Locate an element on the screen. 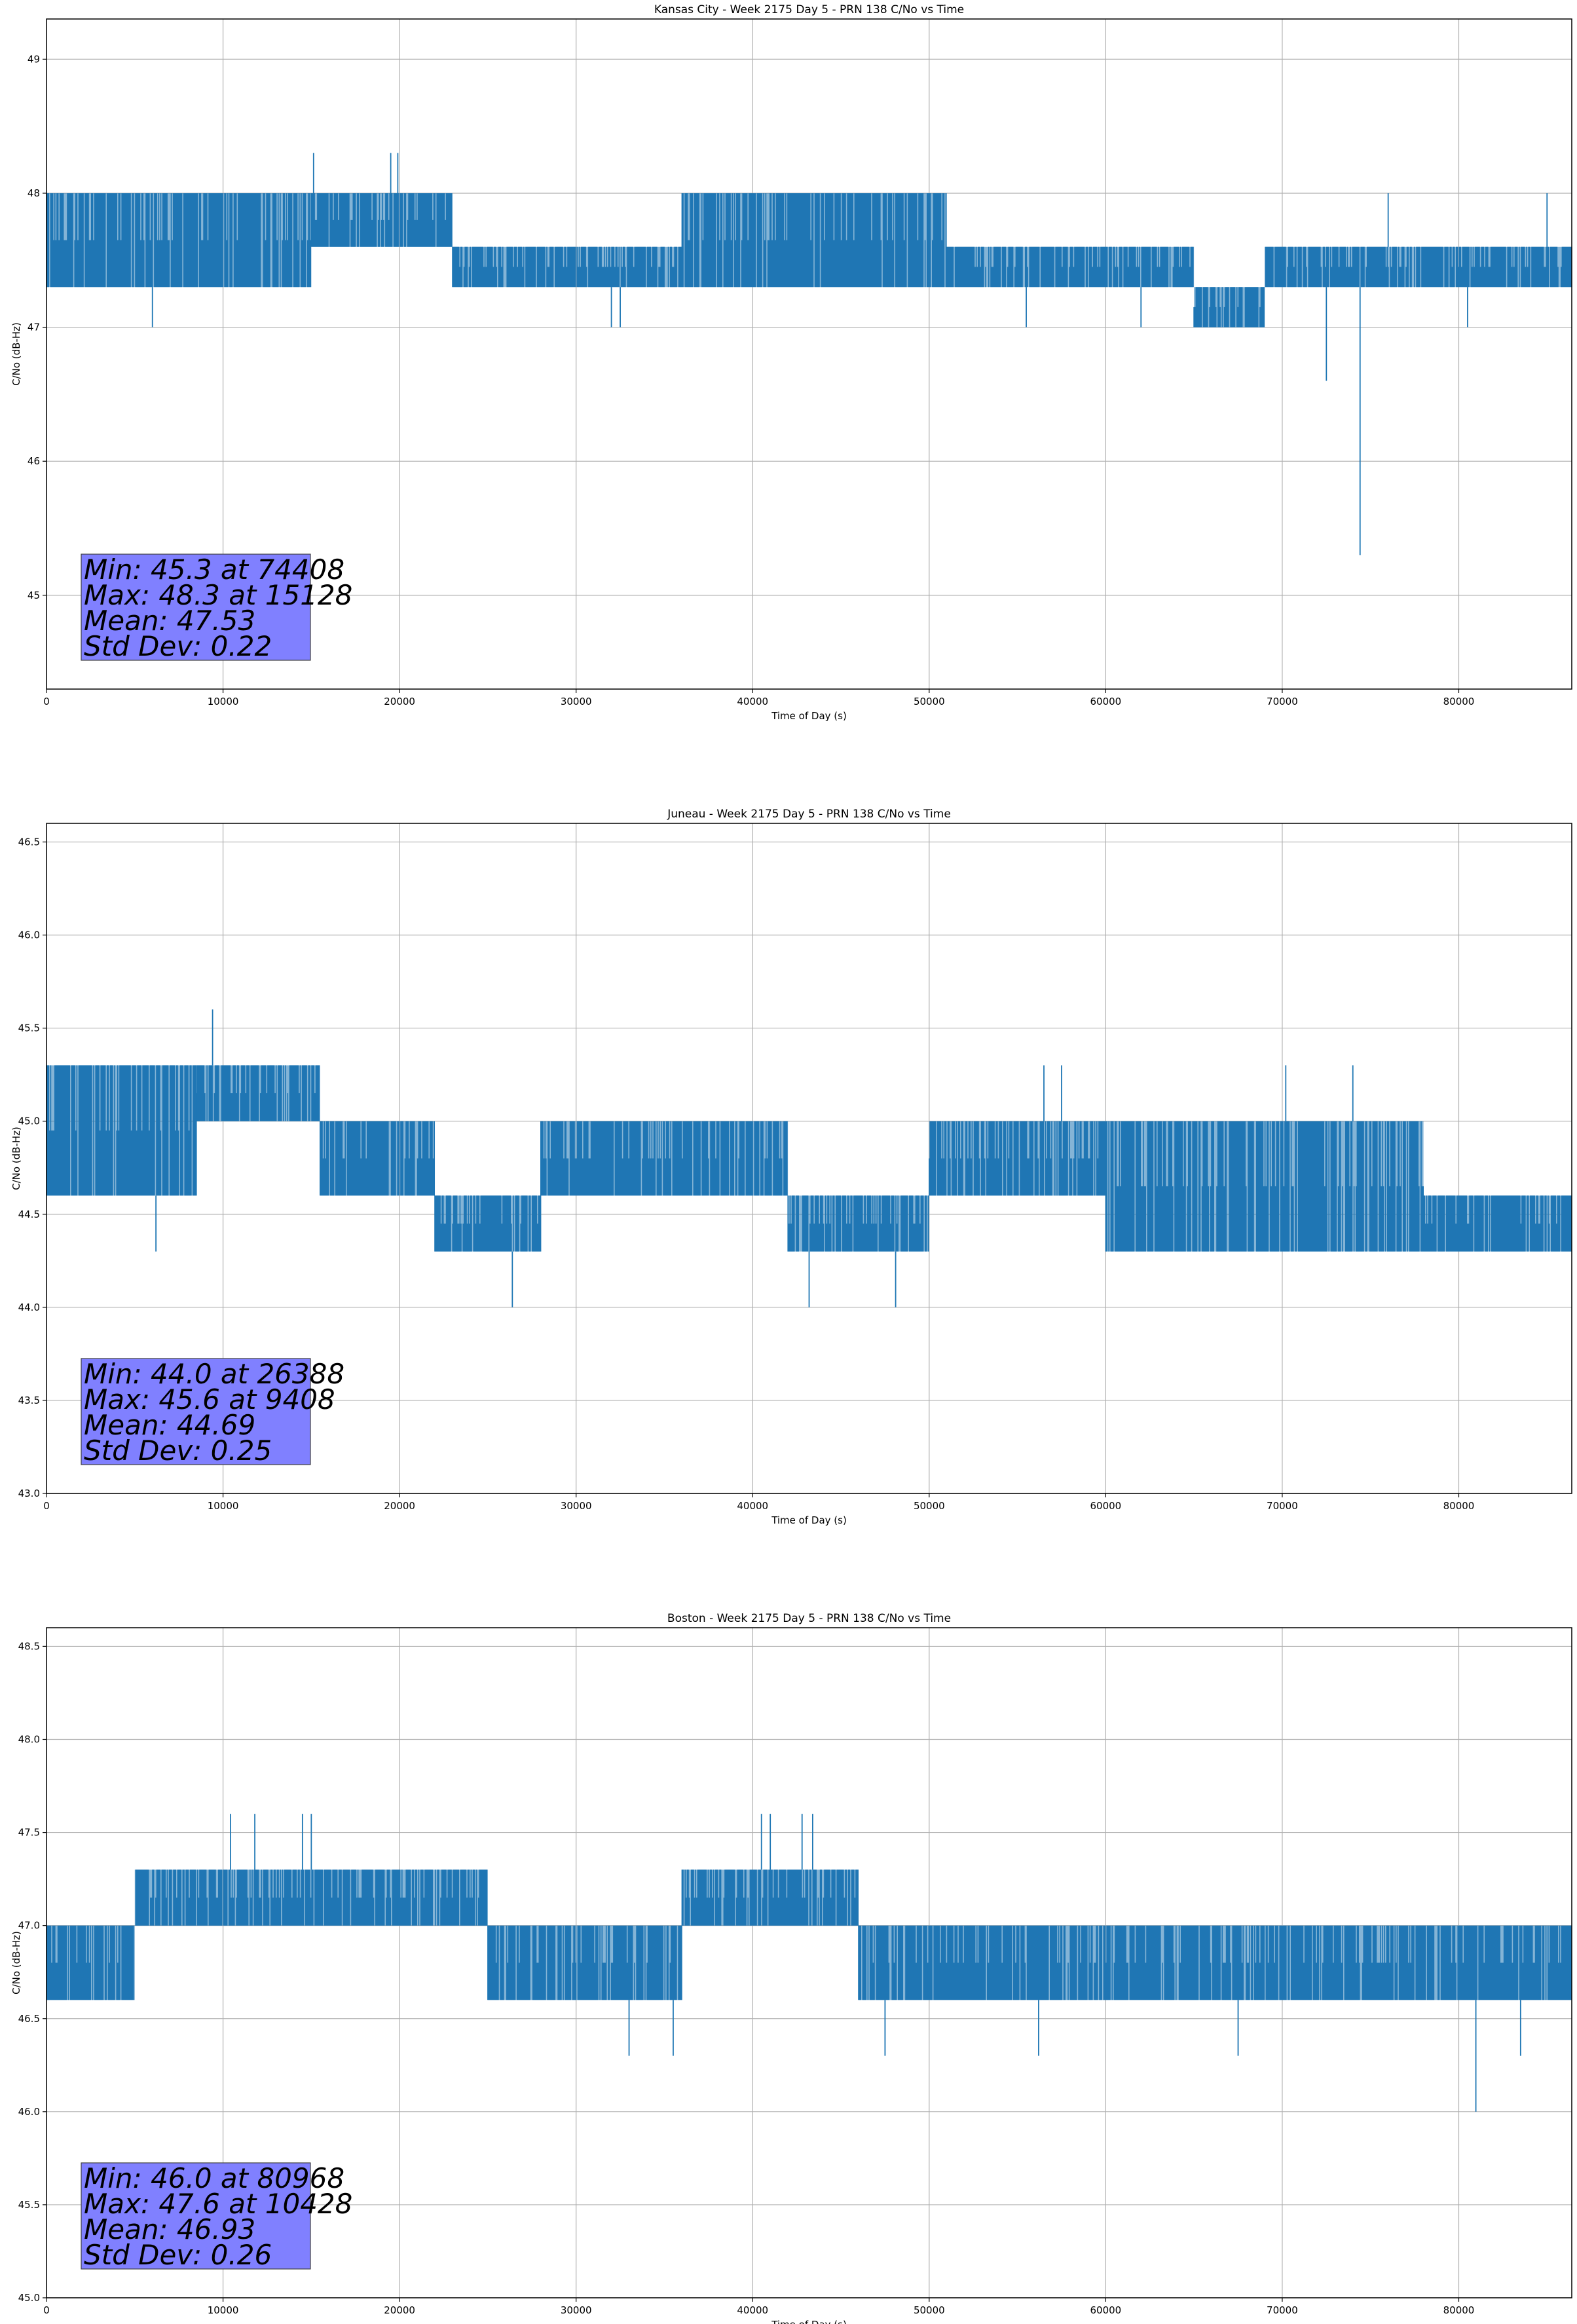 This screenshot has width=1577, height=2324. stats-line: Std Dev: 0.26 is located at coordinates (178, 2255).